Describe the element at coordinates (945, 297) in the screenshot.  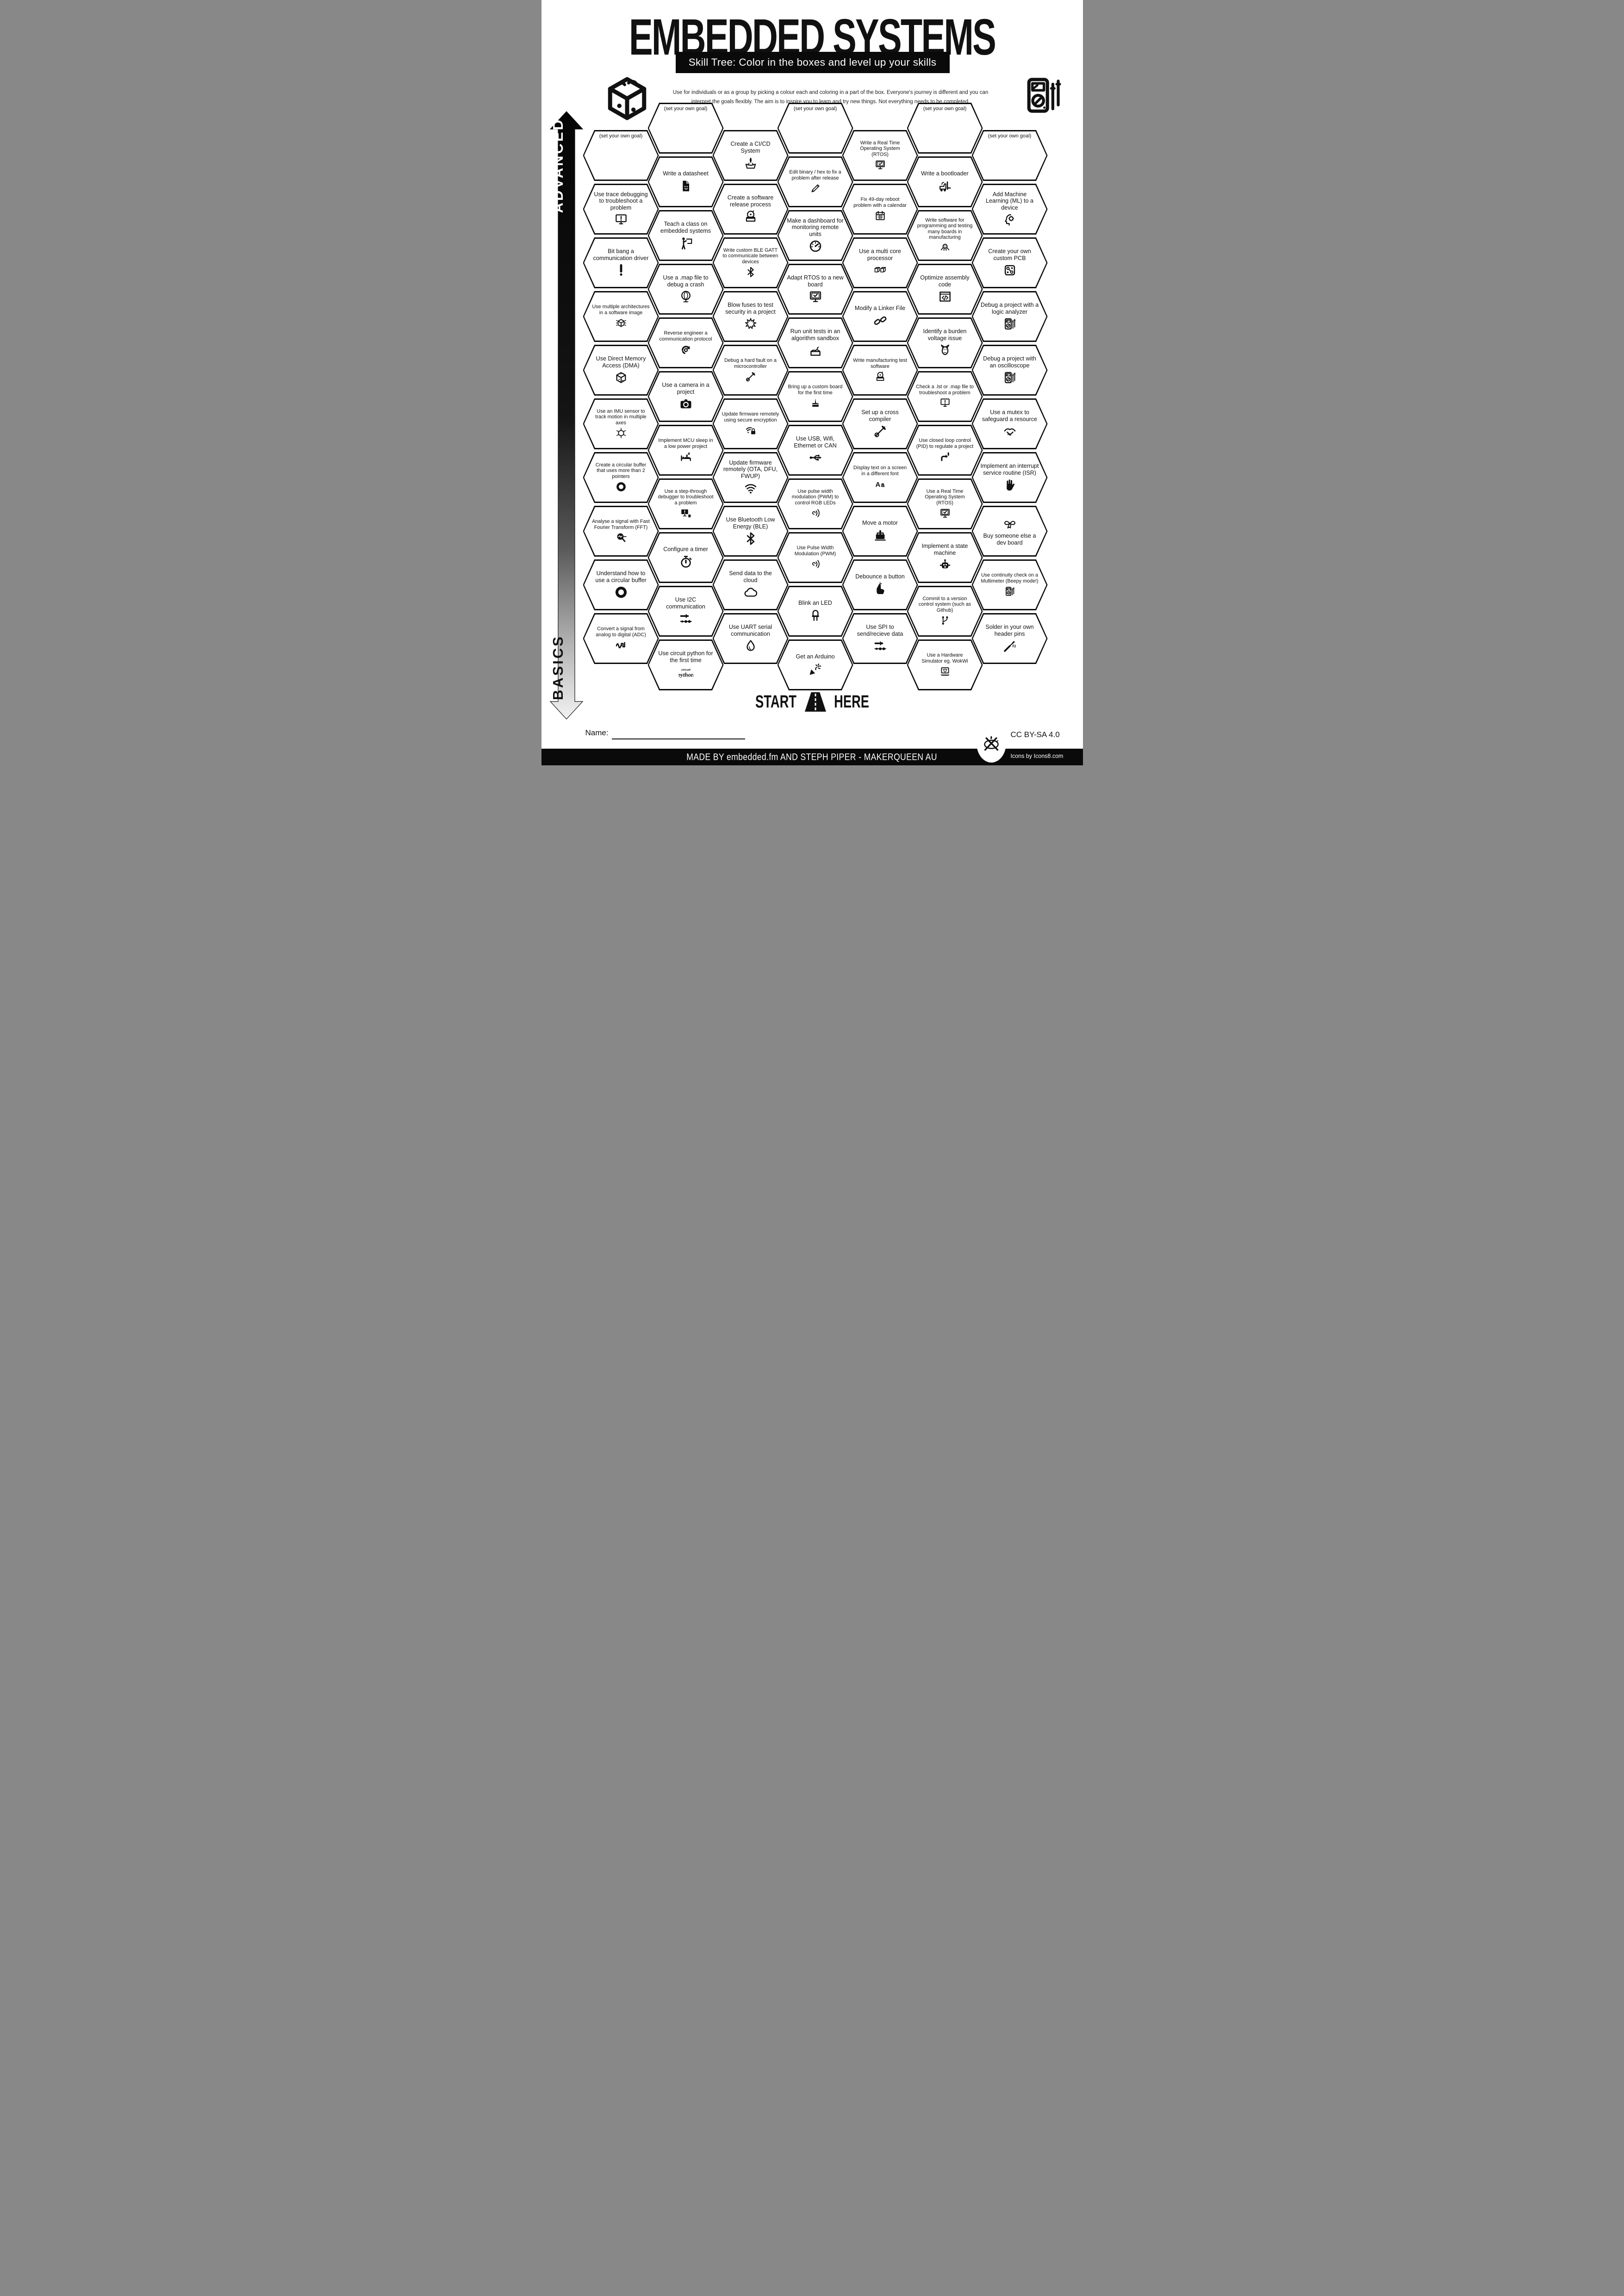
I see `code-window-icon` at that location.